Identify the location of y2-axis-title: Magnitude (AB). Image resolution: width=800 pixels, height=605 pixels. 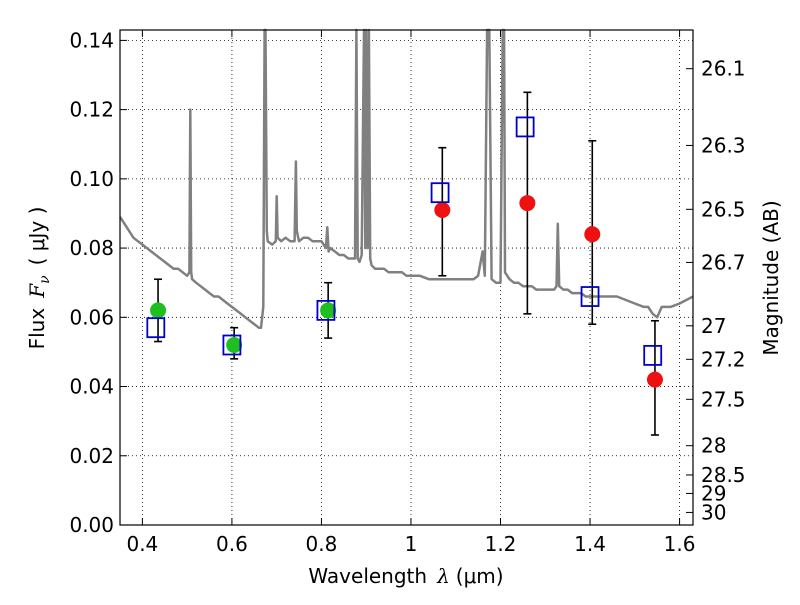
(771, 277).